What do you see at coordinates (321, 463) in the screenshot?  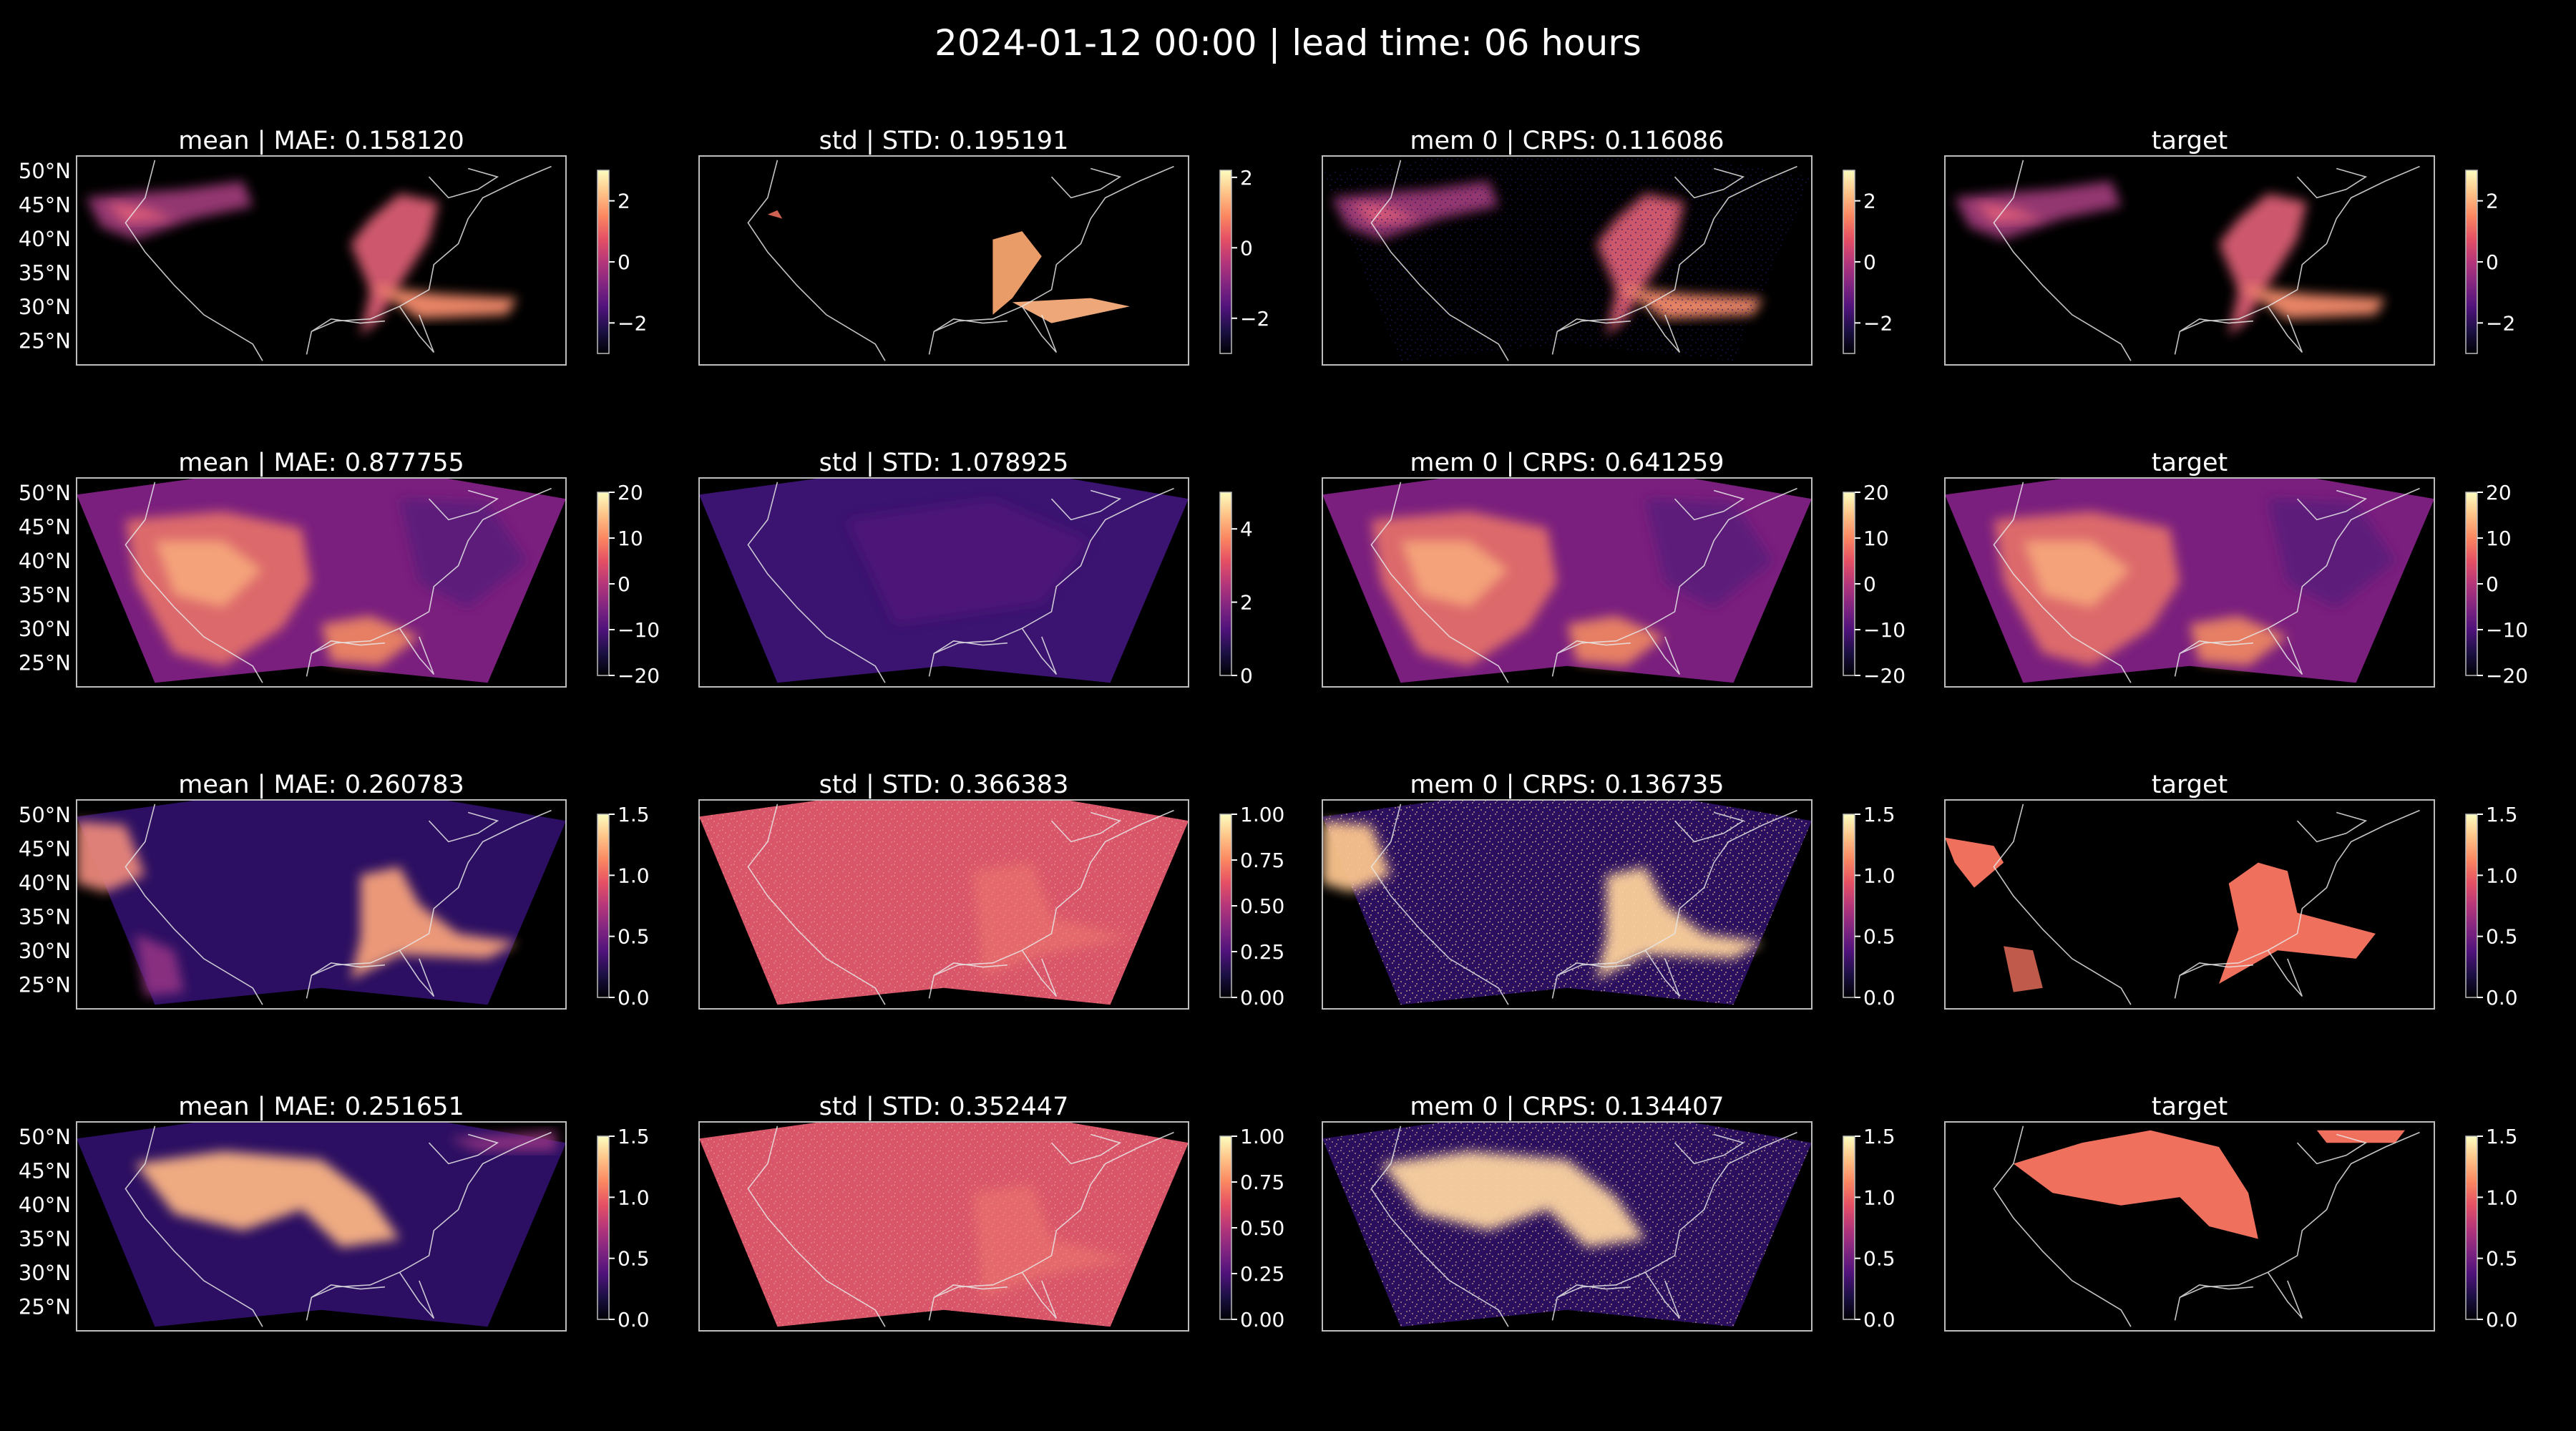 I see `panel-title: mean | MAE: 0.877755` at bounding box center [321, 463].